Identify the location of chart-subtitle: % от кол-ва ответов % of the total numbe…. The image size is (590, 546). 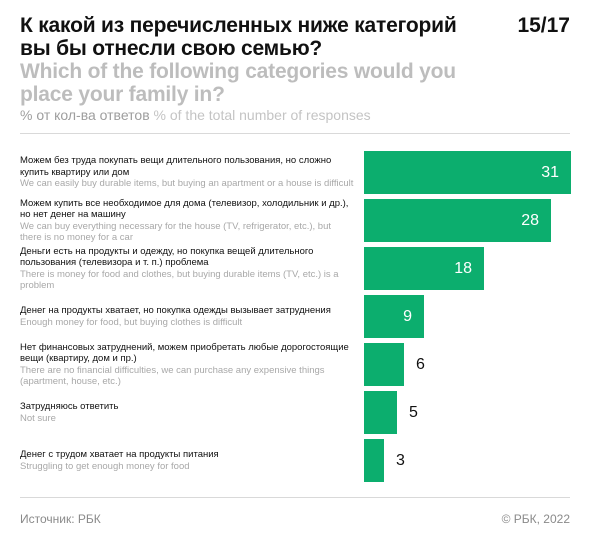
(195, 115).